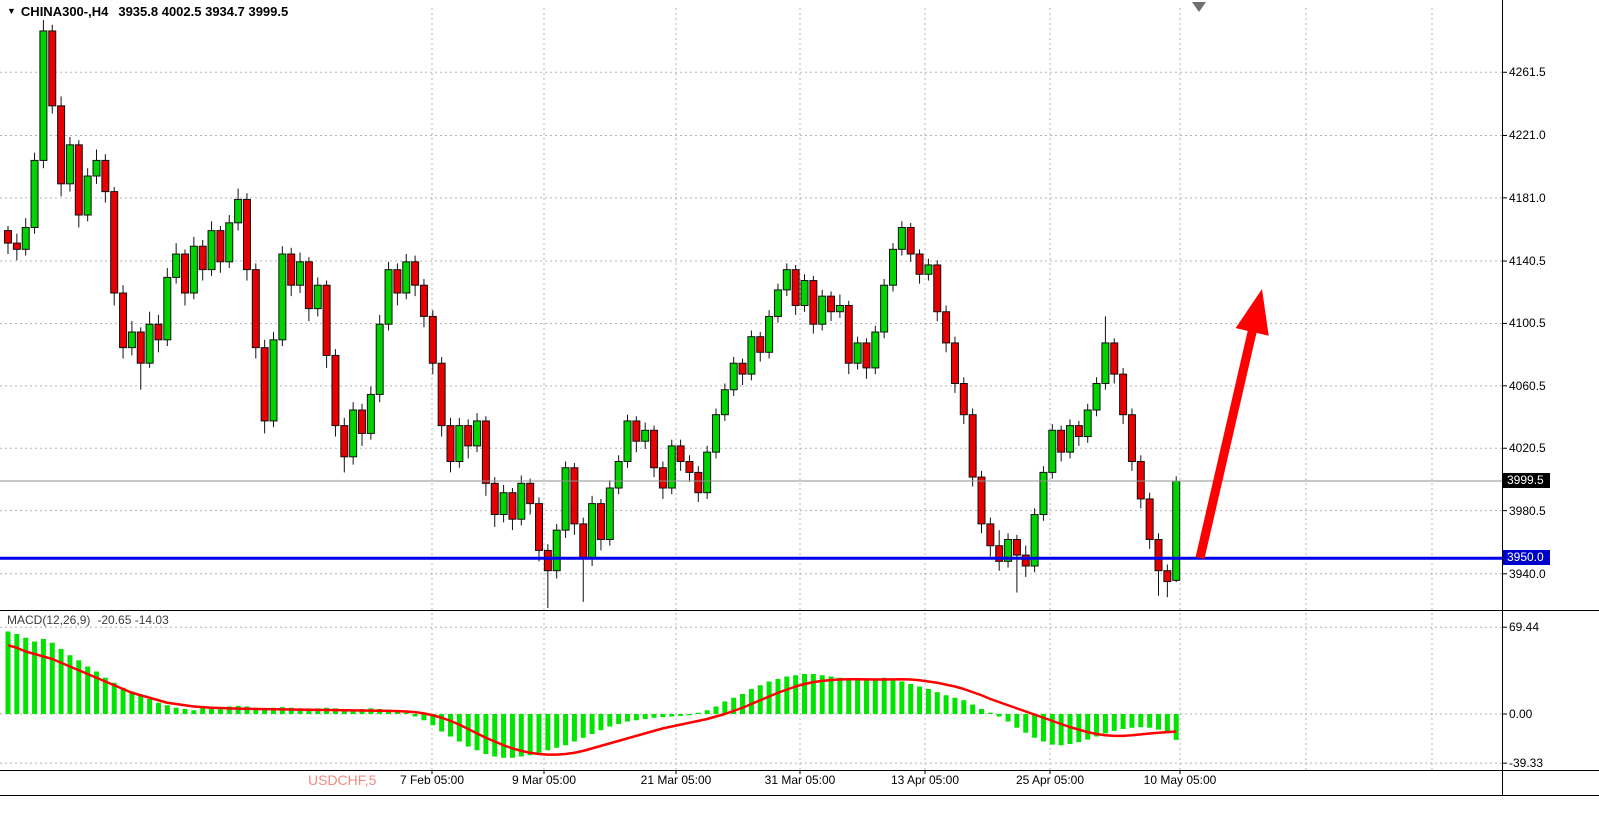 This screenshot has height=813, width=1599. Describe the element at coordinates (1526, 480) in the screenshot. I see `current-price-badge: 3999.5` at that location.